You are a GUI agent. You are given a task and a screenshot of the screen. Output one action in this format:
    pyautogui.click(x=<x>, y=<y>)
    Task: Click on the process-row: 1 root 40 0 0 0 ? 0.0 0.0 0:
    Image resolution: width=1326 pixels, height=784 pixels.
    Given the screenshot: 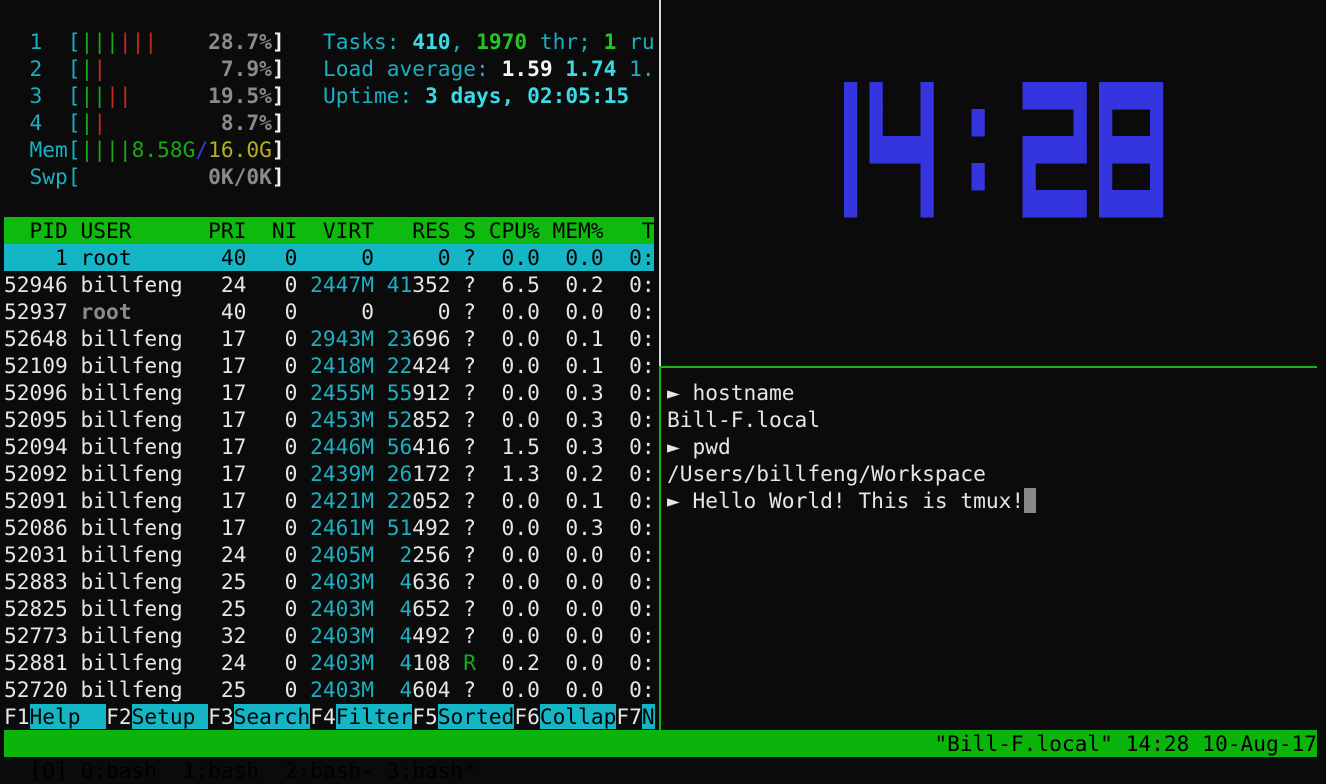 What is the action you would take?
    pyautogui.click(x=329, y=257)
    